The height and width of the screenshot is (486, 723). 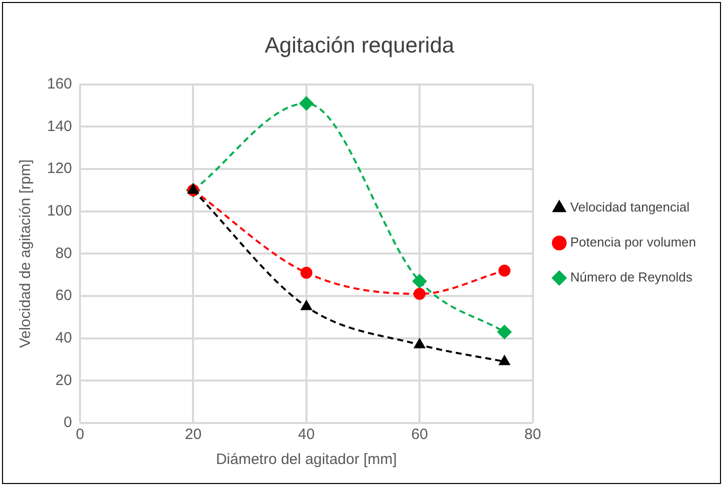 I want to click on y-tick-label: 40, so click(x=63, y=337).